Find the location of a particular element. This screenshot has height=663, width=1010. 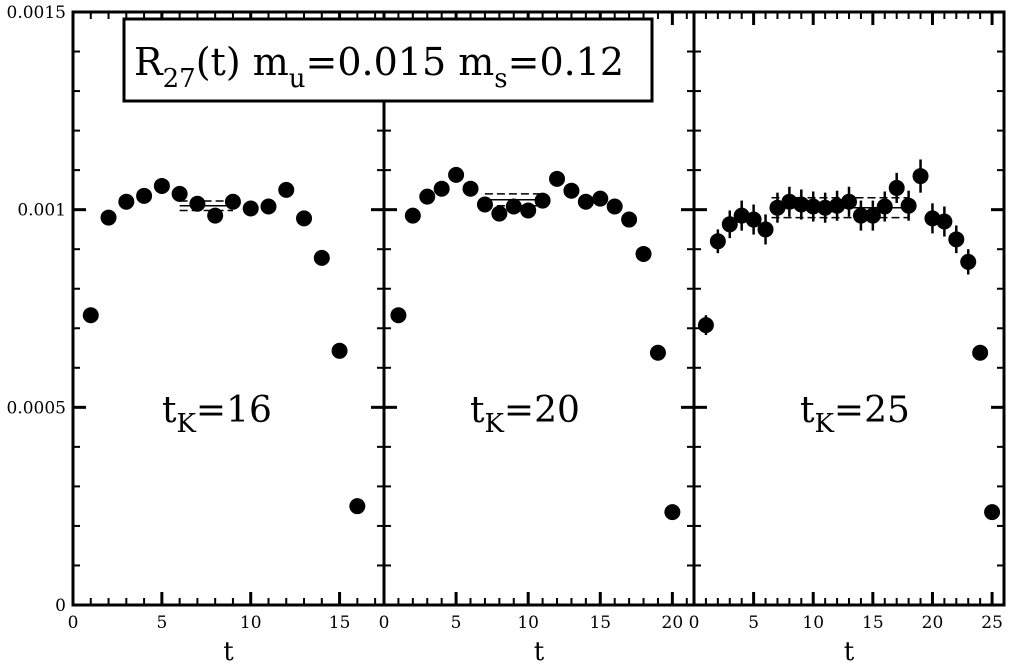

y-tick-label: 0 is located at coordinates (60, 606).